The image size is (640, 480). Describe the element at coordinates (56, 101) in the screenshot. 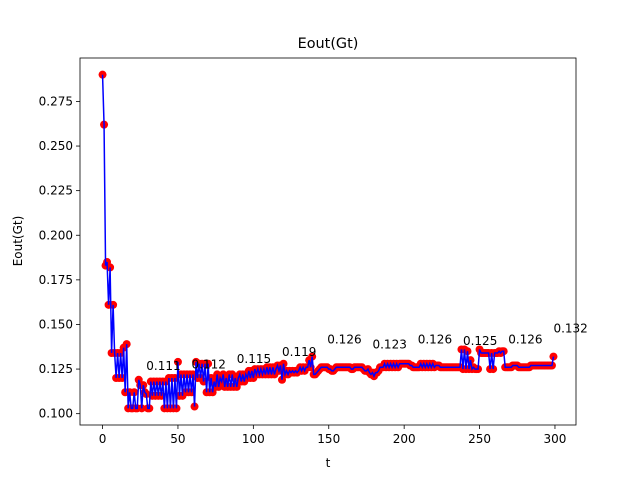

I see `y-tick-label: 0.275` at that location.